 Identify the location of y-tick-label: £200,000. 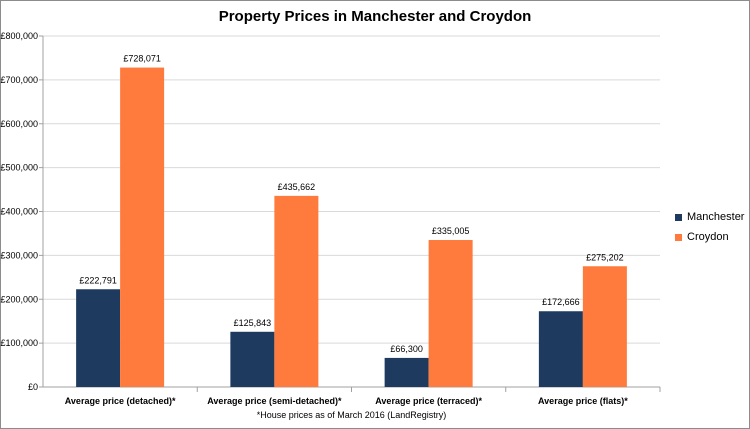
(19, 299).